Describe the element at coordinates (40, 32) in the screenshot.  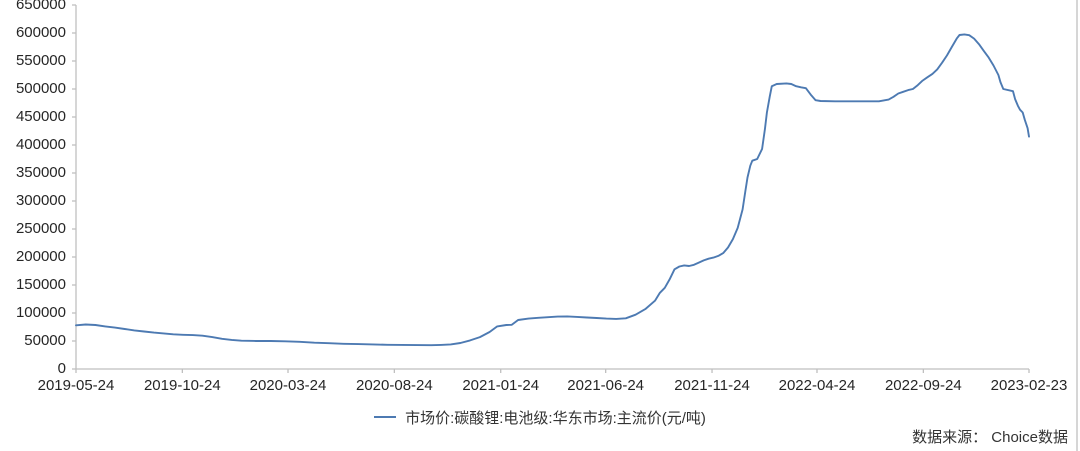
I see `y-axis-label: 600000` at that location.